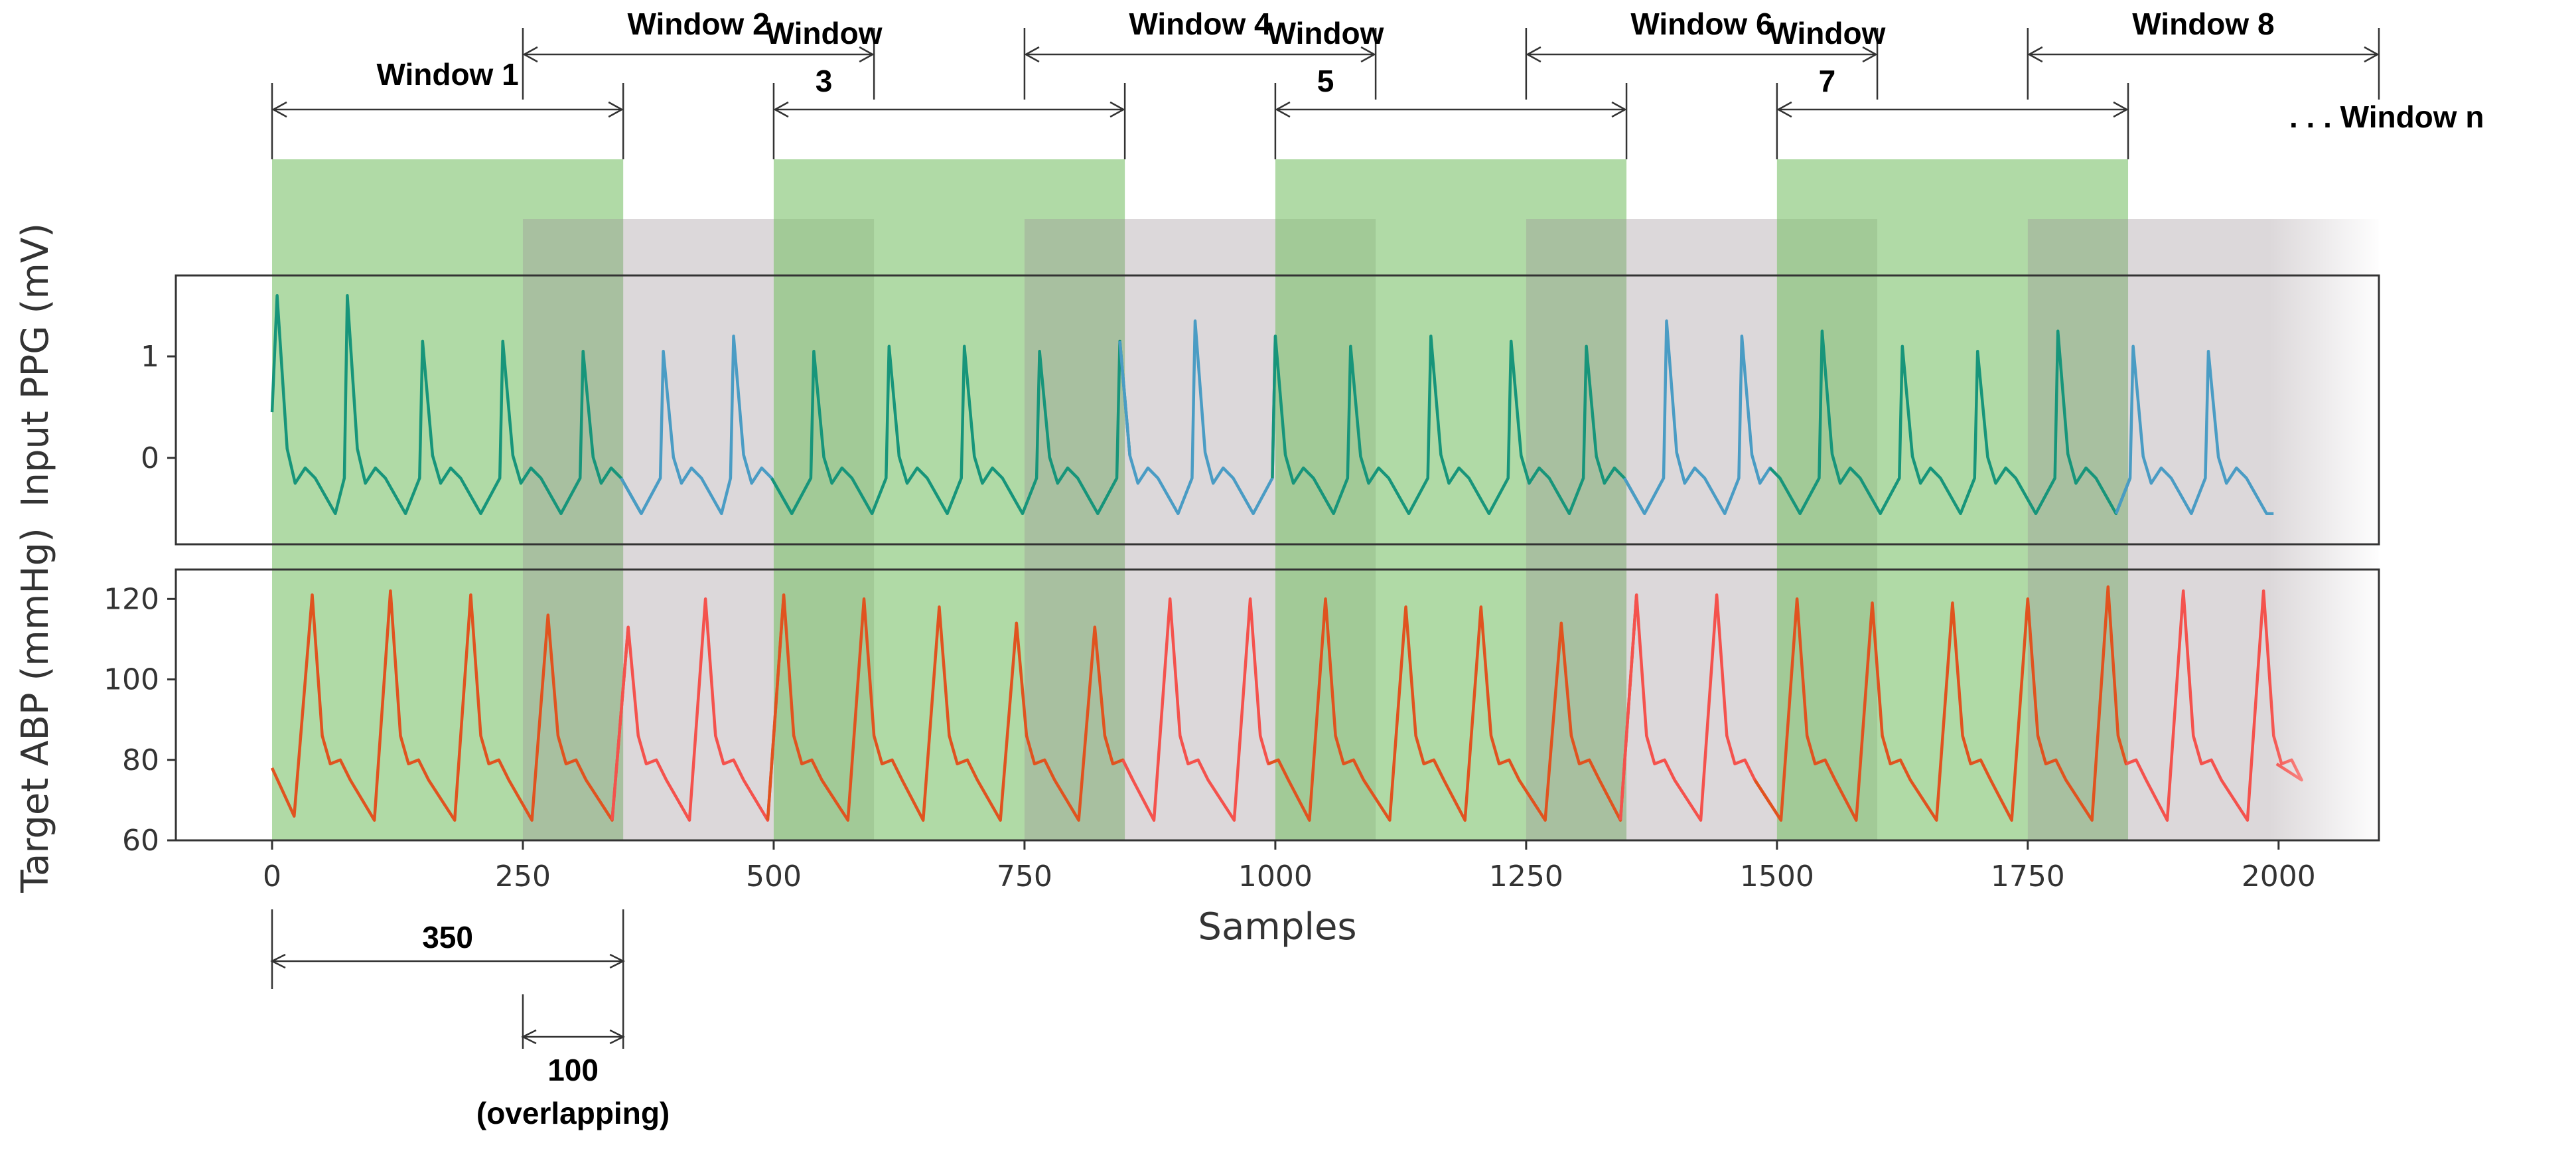  I want to click on x-tick-label: 750, so click(1025, 876).